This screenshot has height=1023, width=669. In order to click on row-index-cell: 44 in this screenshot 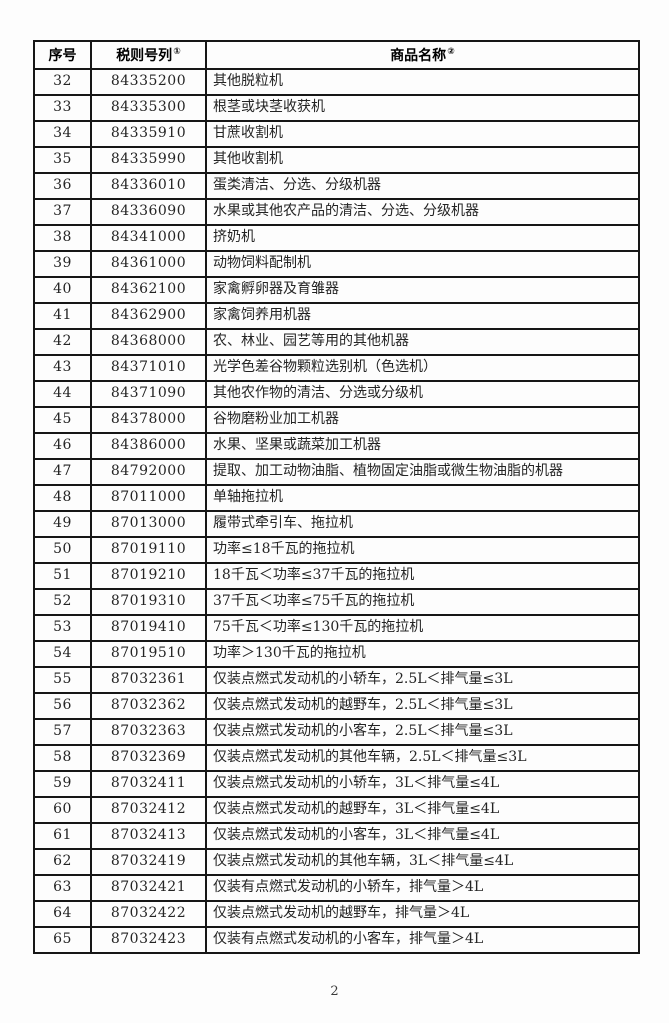, I will do `click(62, 394)`.